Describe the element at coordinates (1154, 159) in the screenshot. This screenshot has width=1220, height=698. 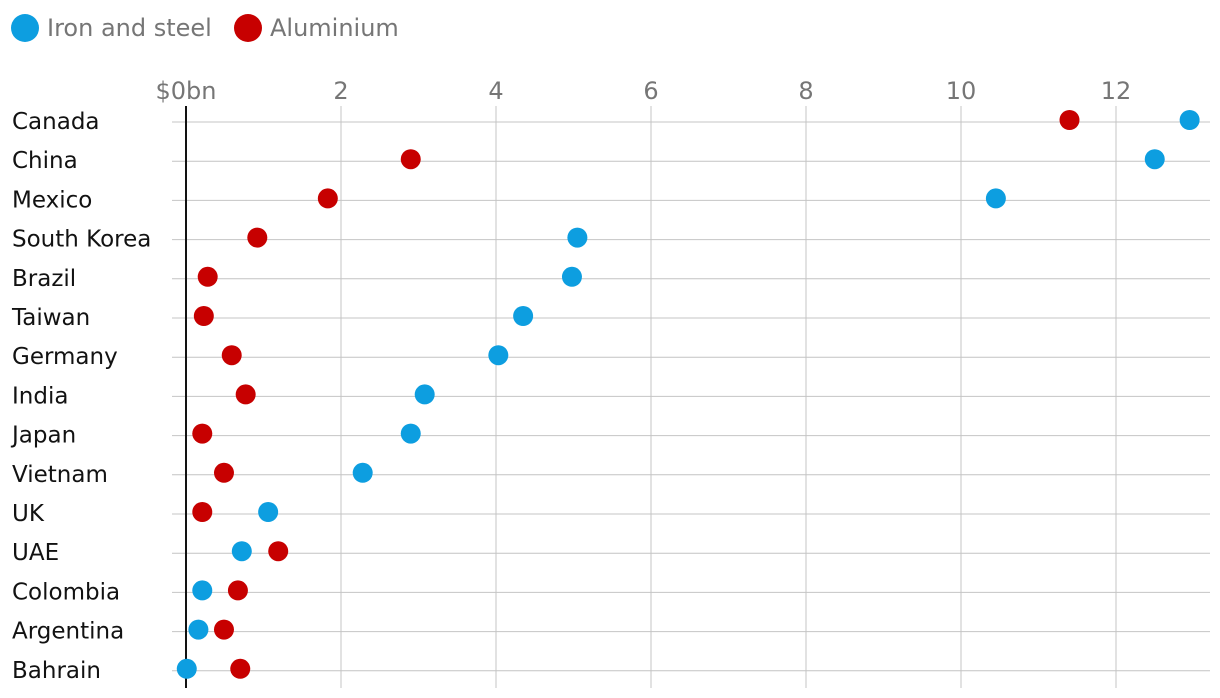
I see `point-iron-and-steel-china` at that location.